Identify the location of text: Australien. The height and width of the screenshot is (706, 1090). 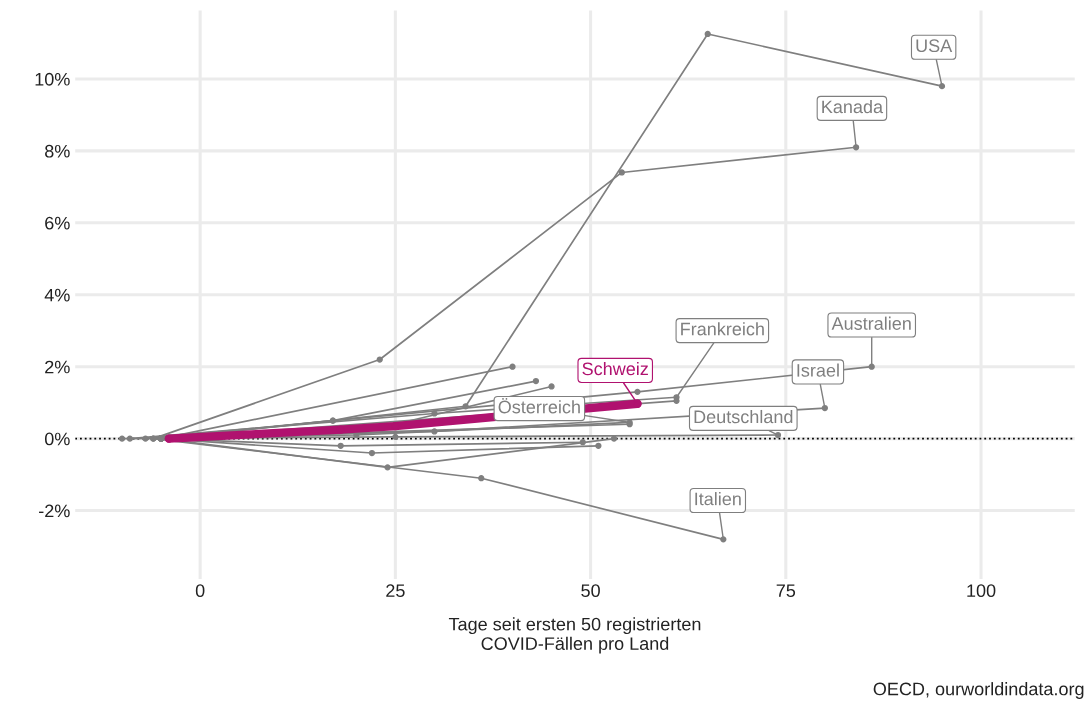
(871, 323).